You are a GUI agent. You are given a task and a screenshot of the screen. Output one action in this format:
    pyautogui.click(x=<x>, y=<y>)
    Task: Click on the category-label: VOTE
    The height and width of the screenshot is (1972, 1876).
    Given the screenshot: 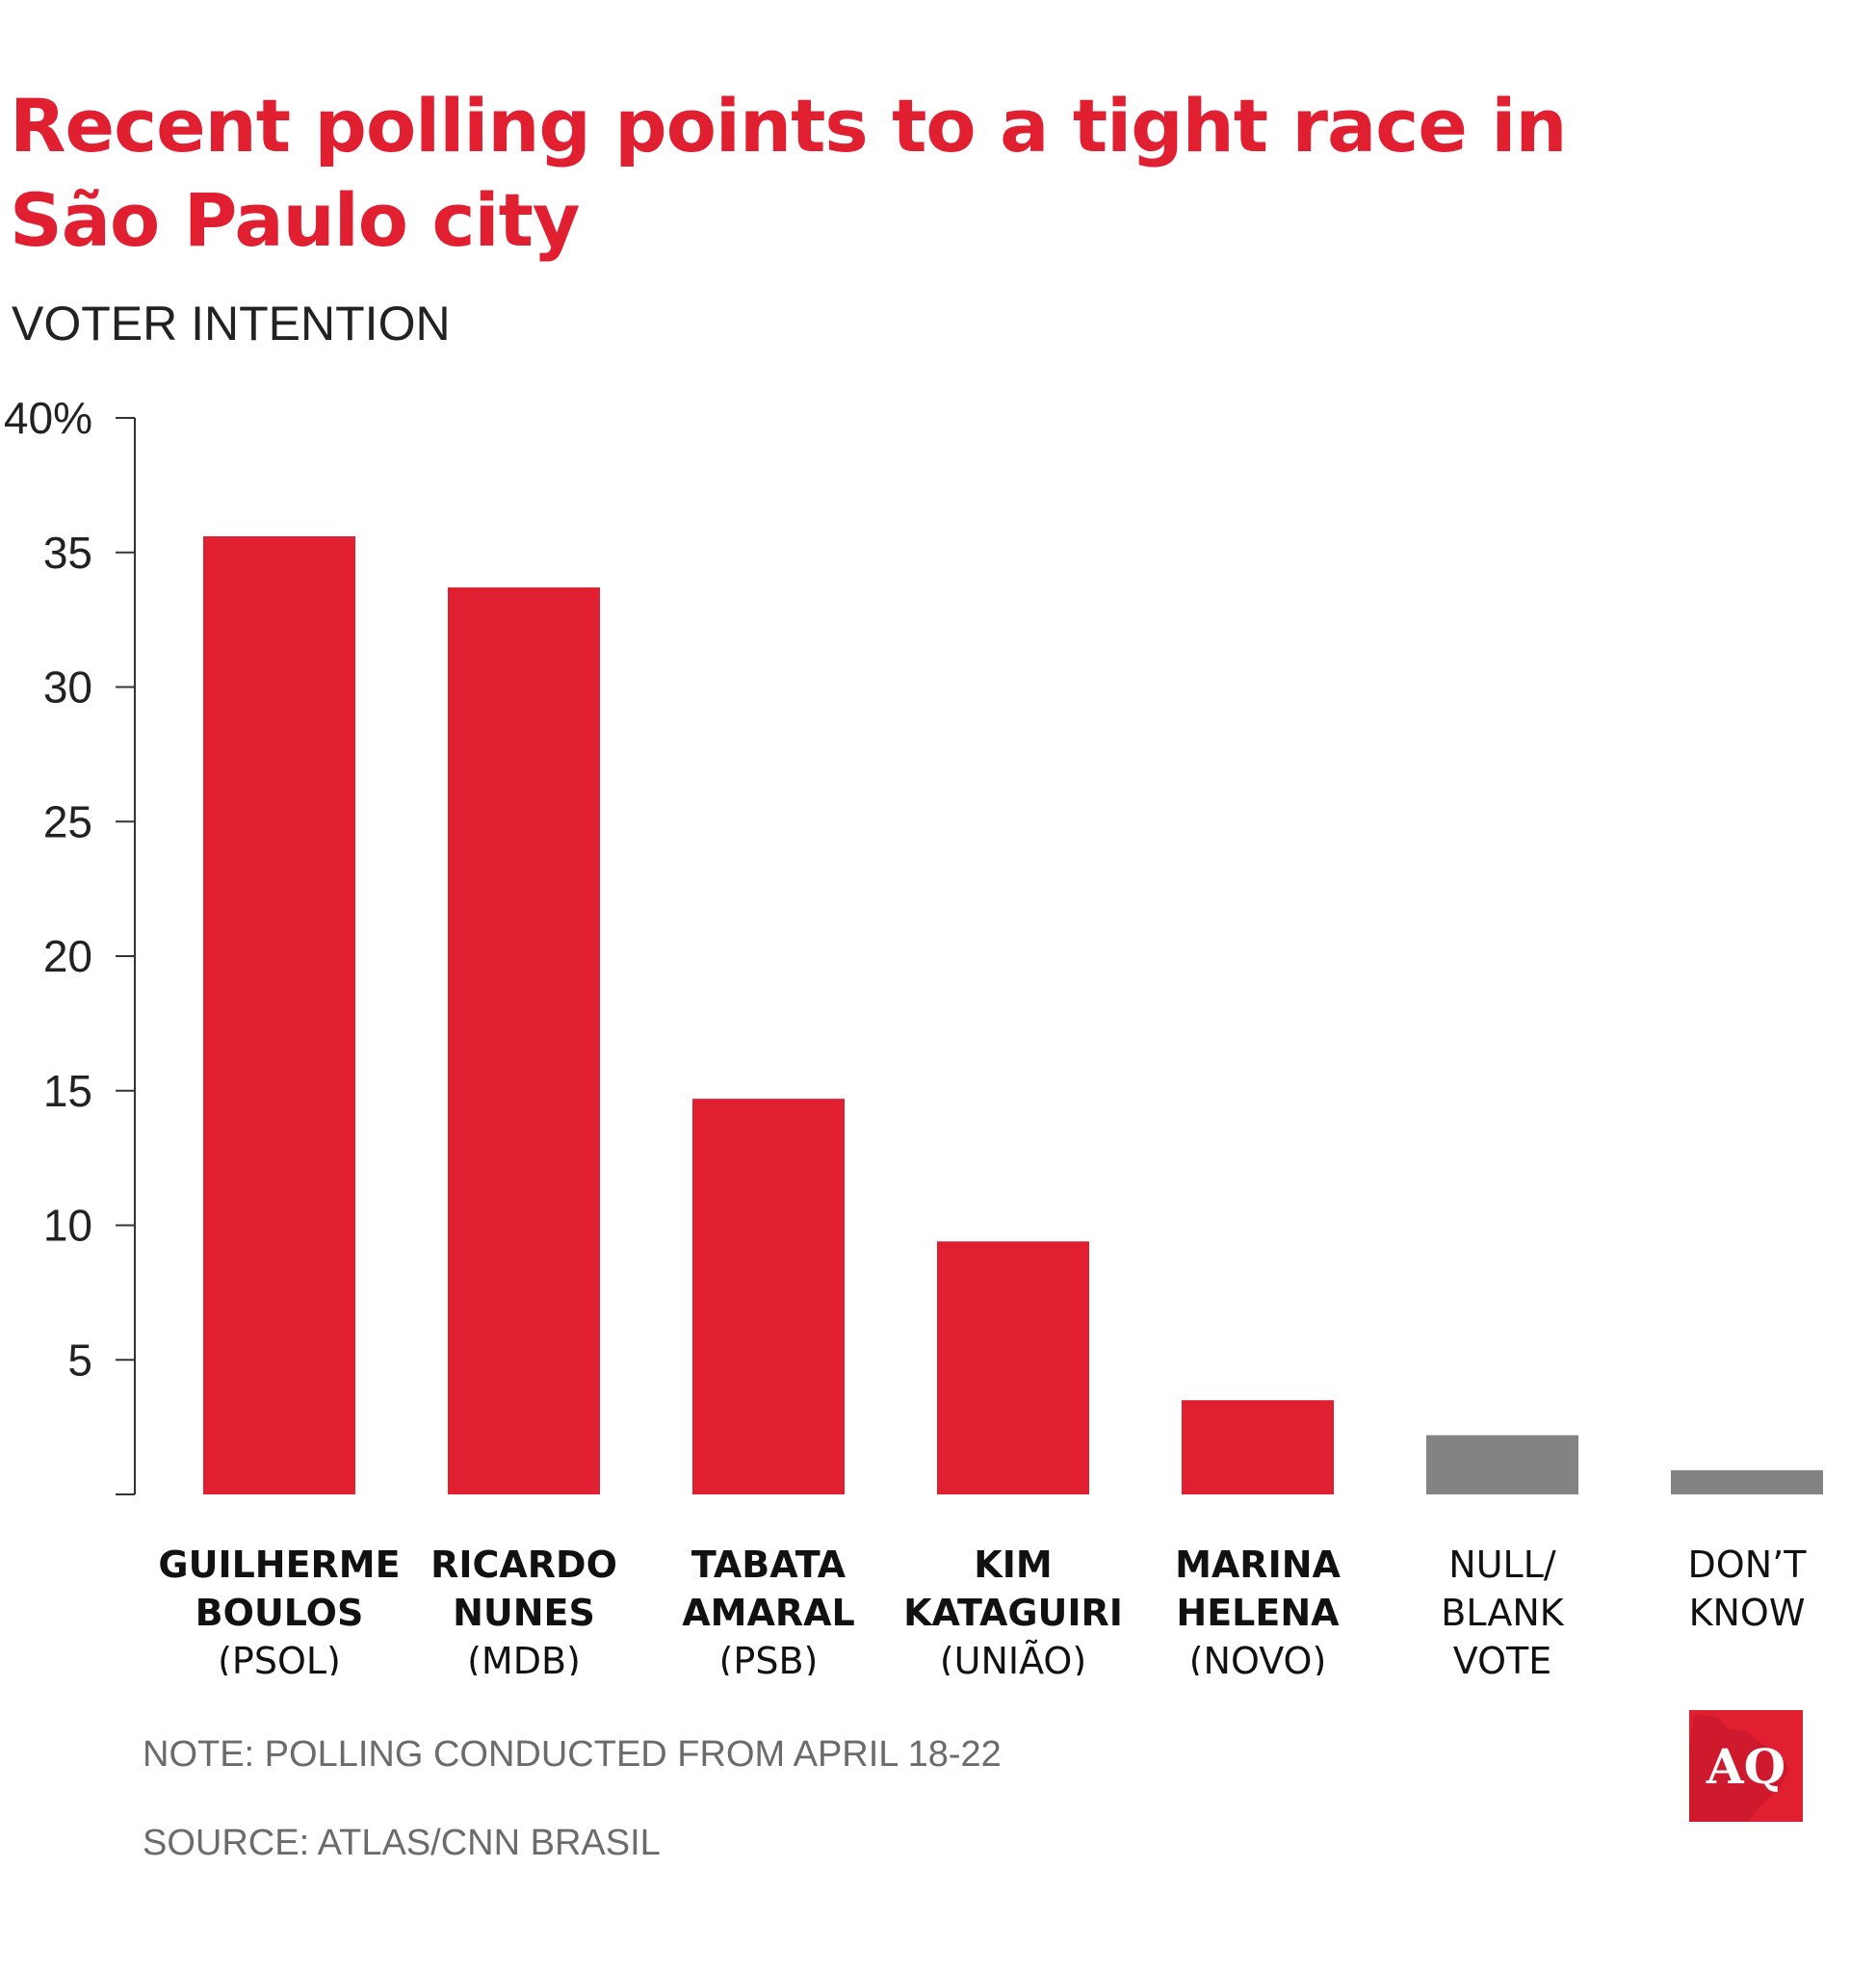 What is the action you would take?
    pyautogui.click(x=1502, y=1657)
    